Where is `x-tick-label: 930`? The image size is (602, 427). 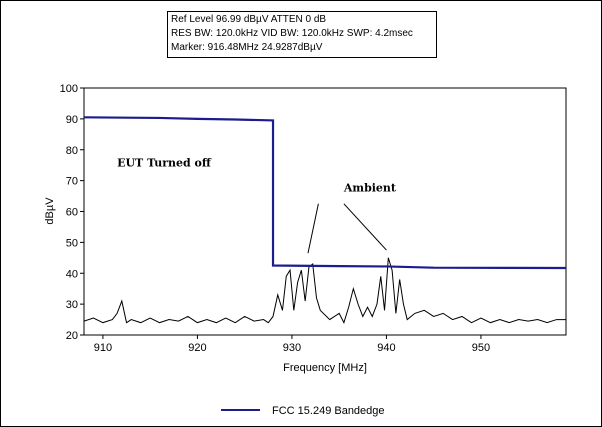
x-tick-label: 930 is located at coordinates (292, 348).